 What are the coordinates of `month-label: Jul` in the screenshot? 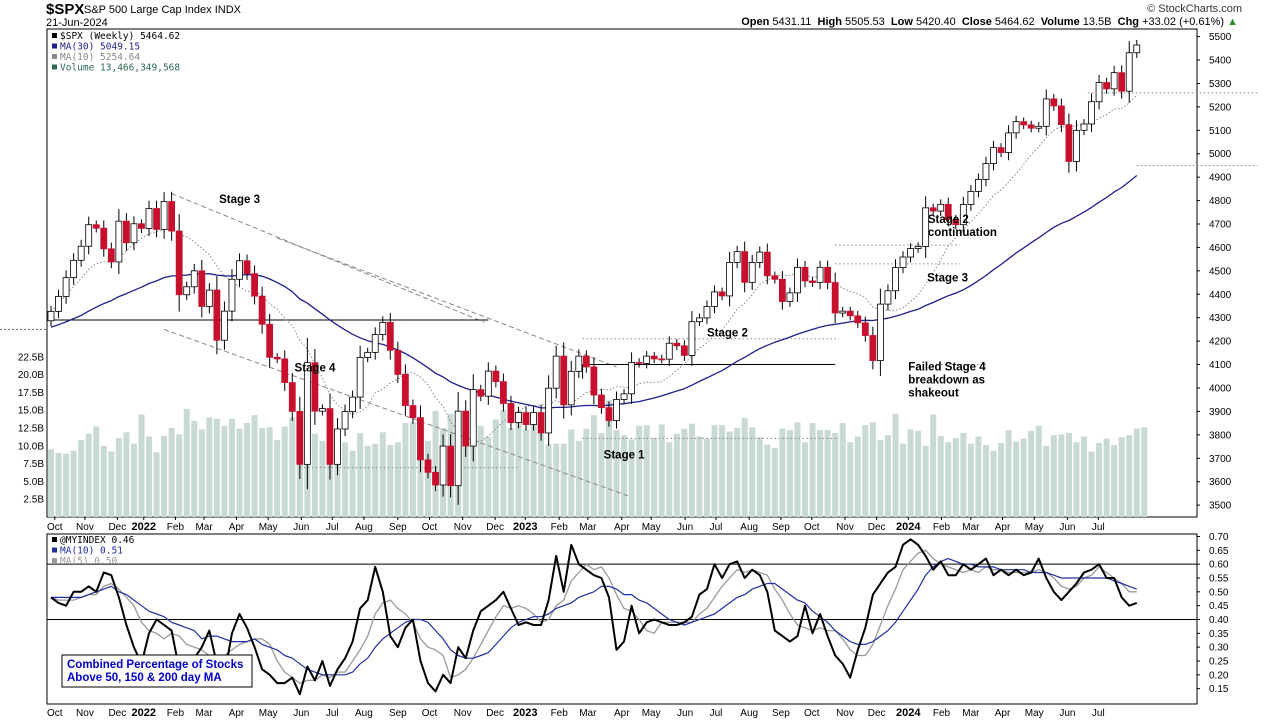 It's located at (332, 527).